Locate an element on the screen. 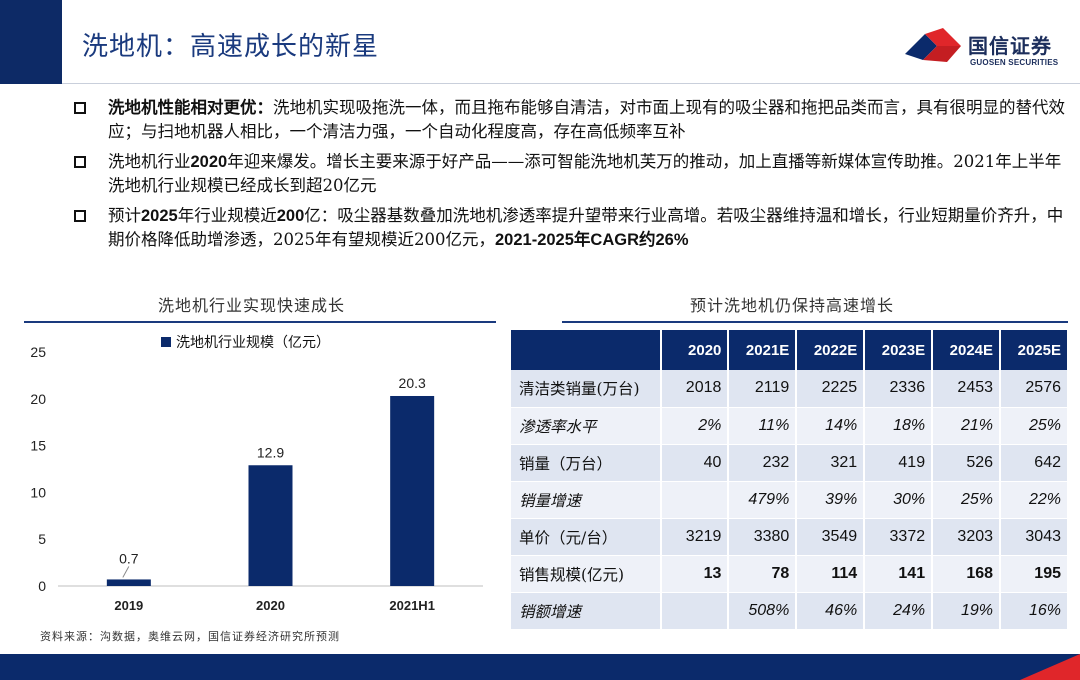 Image resolution: width=1080 pixels, height=680 pixels. table-cell: 526 is located at coordinates (967, 463).